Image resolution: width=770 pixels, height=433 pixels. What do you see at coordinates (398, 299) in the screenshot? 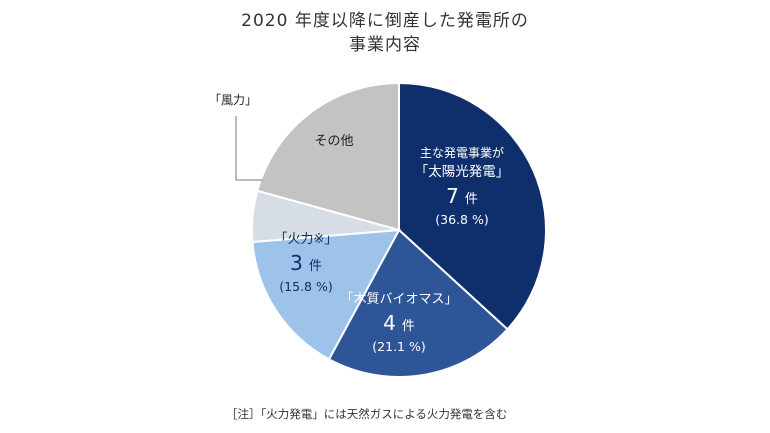
I see `slice-label-biomass-0: 「木質バイオマス」` at bounding box center [398, 299].